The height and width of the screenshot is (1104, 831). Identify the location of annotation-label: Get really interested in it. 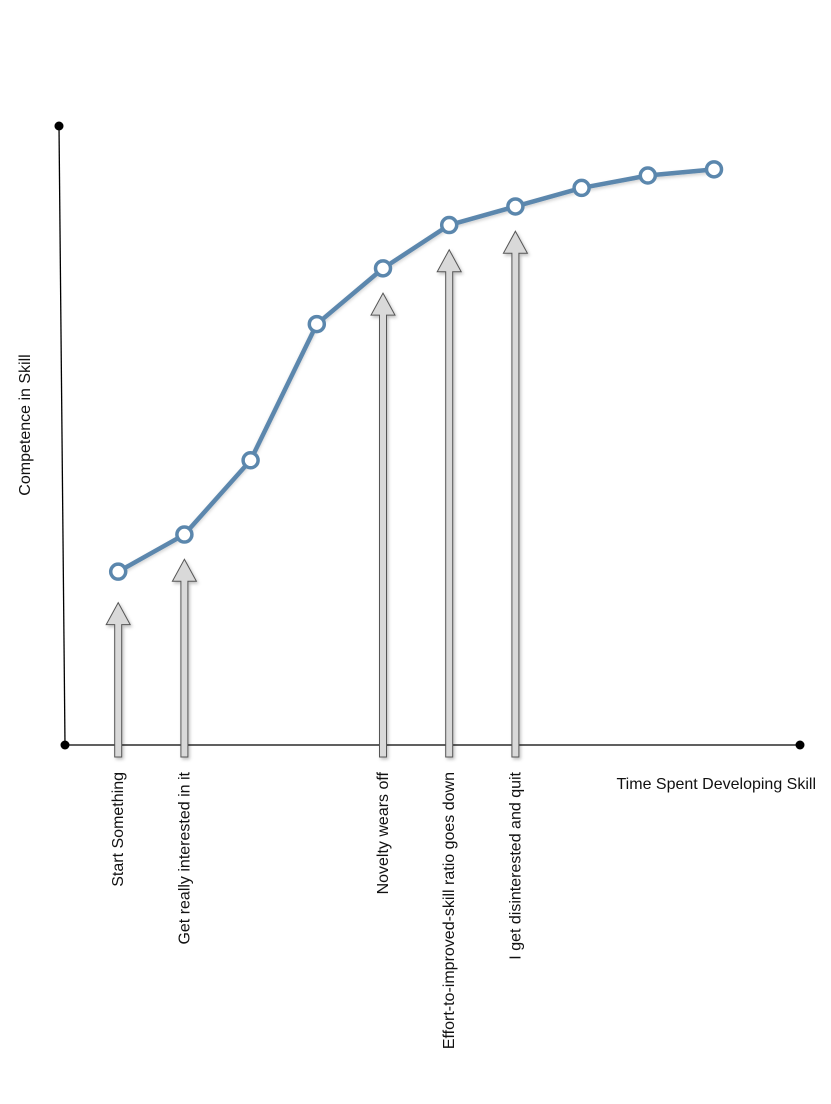
(184, 857).